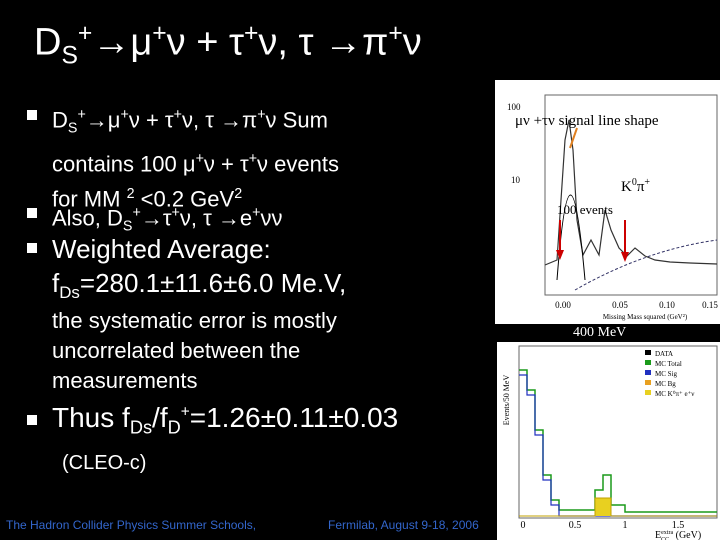 The width and height of the screenshot is (720, 540). Describe the element at coordinates (523, 525) in the screenshot. I see `x-tick-label: 0` at that location.